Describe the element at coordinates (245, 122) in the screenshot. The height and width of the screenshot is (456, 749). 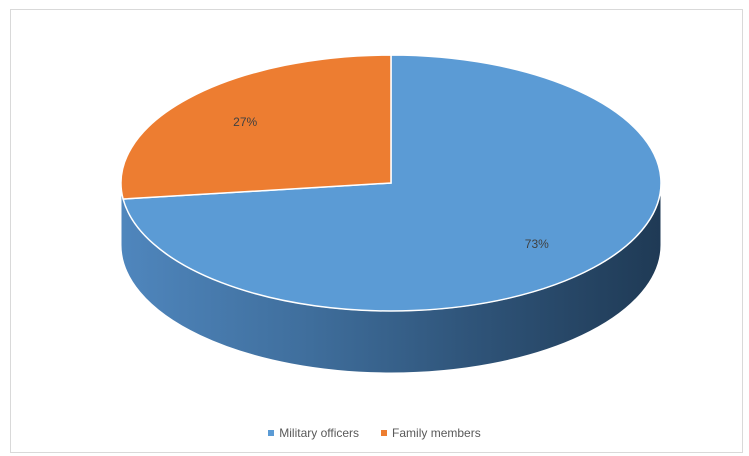
I see `data-label-family-members: 27%` at that location.